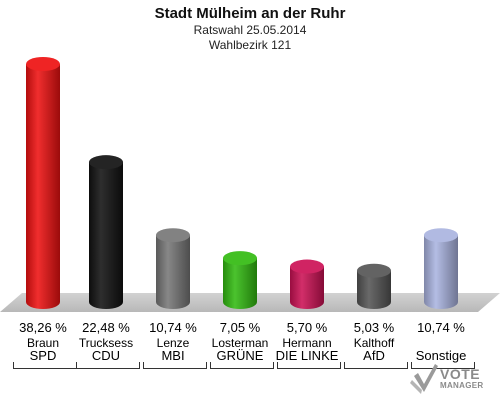  Describe the element at coordinates (374, 289) in the screenshot. I see `bar-afd` at that location.